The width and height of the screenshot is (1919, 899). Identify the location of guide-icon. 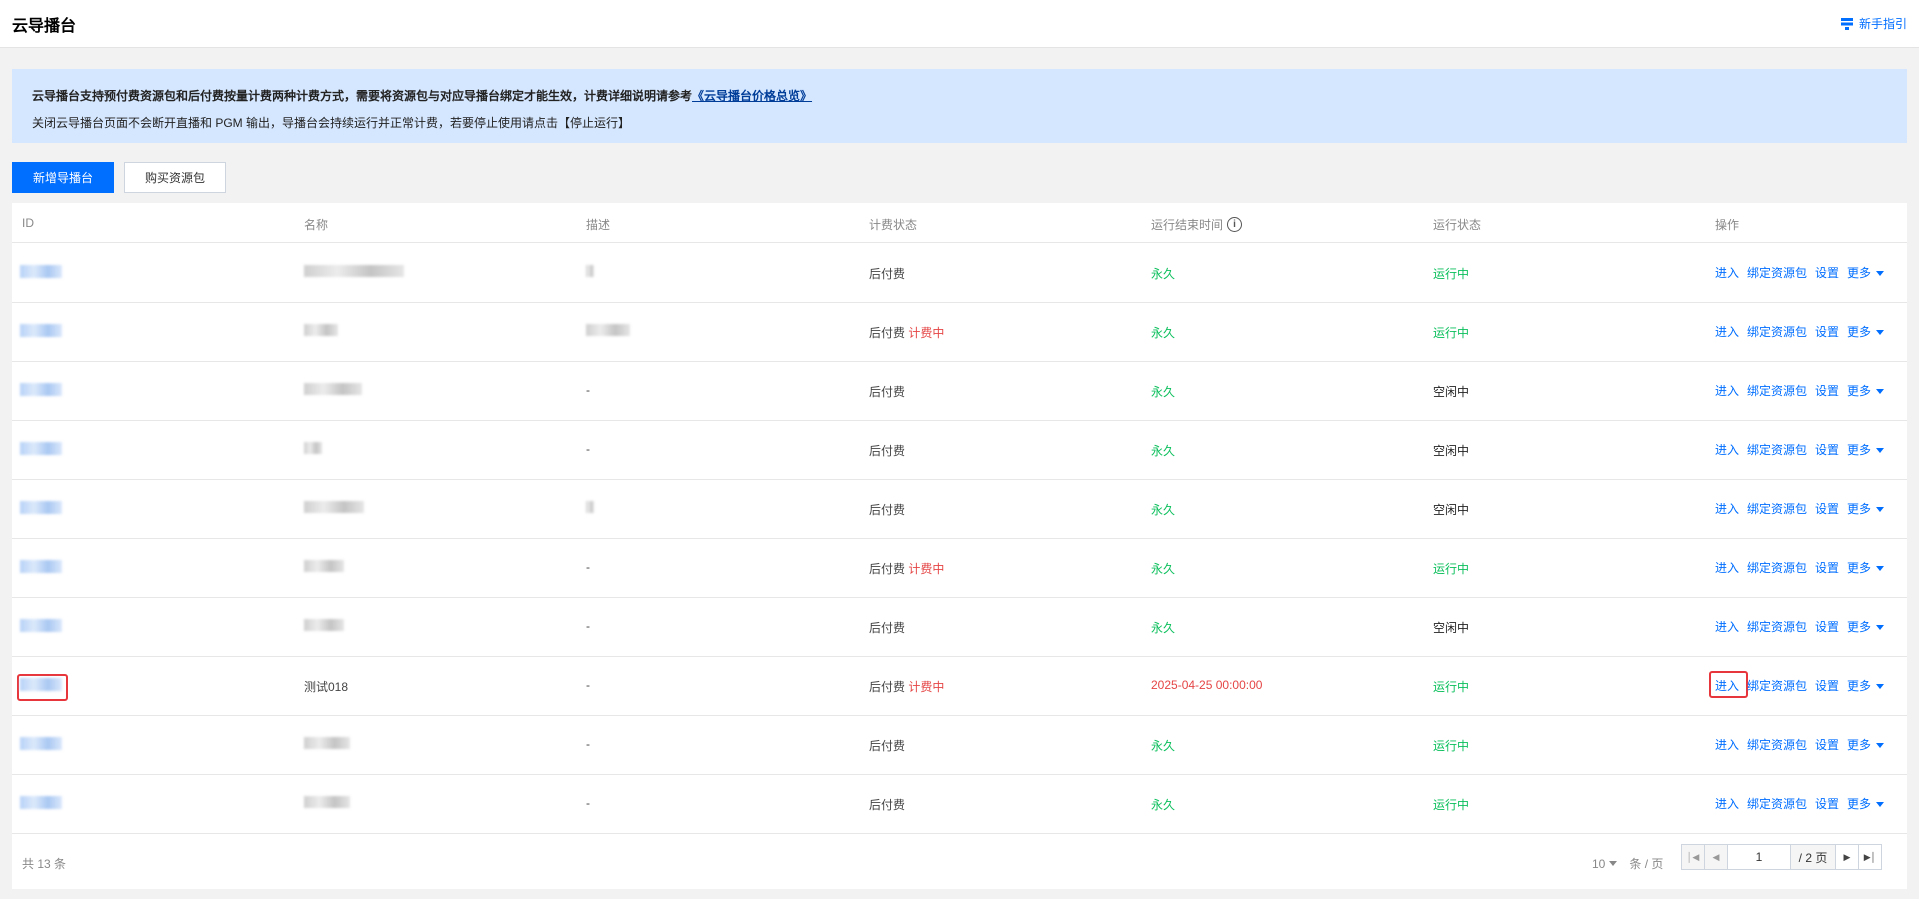
(1847, 24).